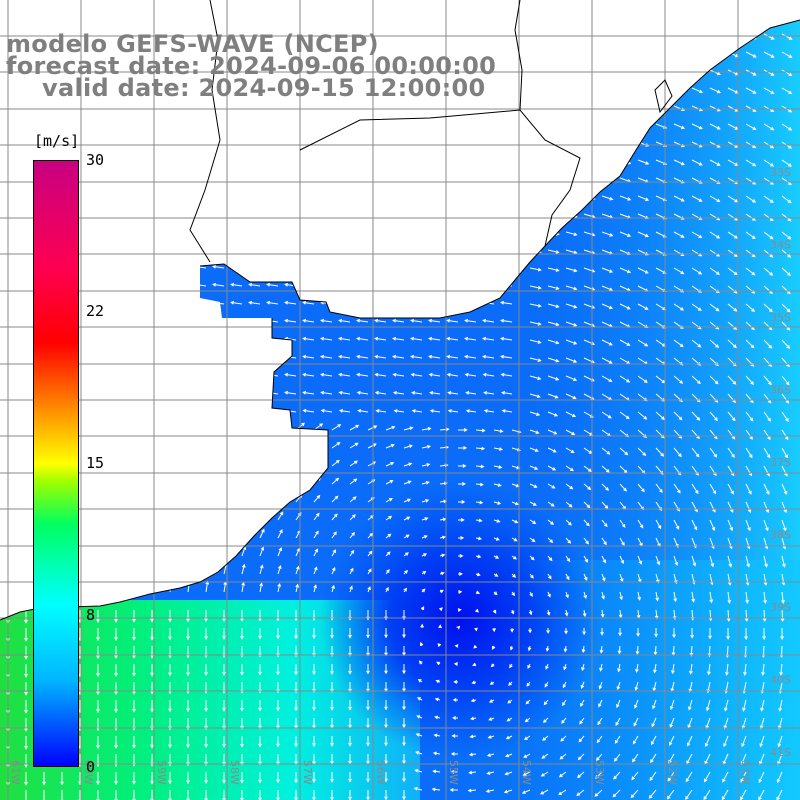 The height and width of the screenshot is (800, 800). I want to click on border-north, so click(518, 55).